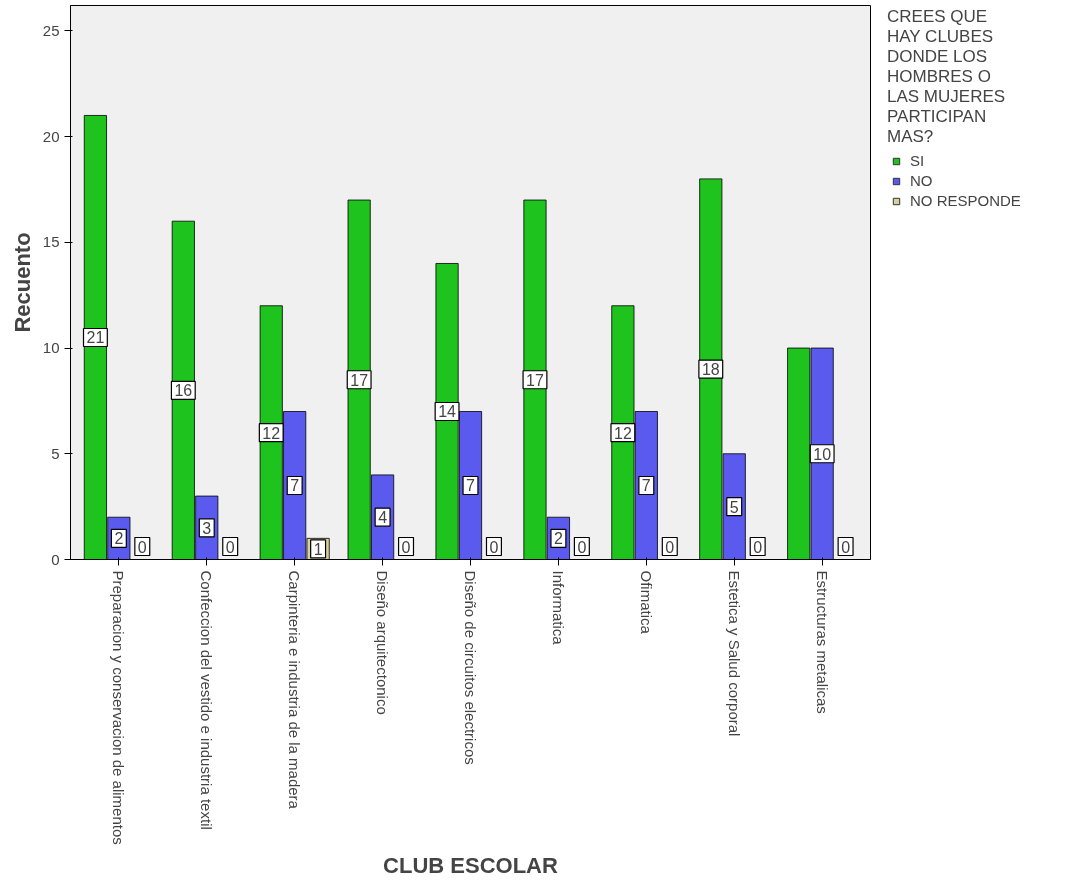 The image size is (1084, 886). Describe the element at coordinates (55, 453) in the screenshot. I see `y-tick-label: 5` at that location.